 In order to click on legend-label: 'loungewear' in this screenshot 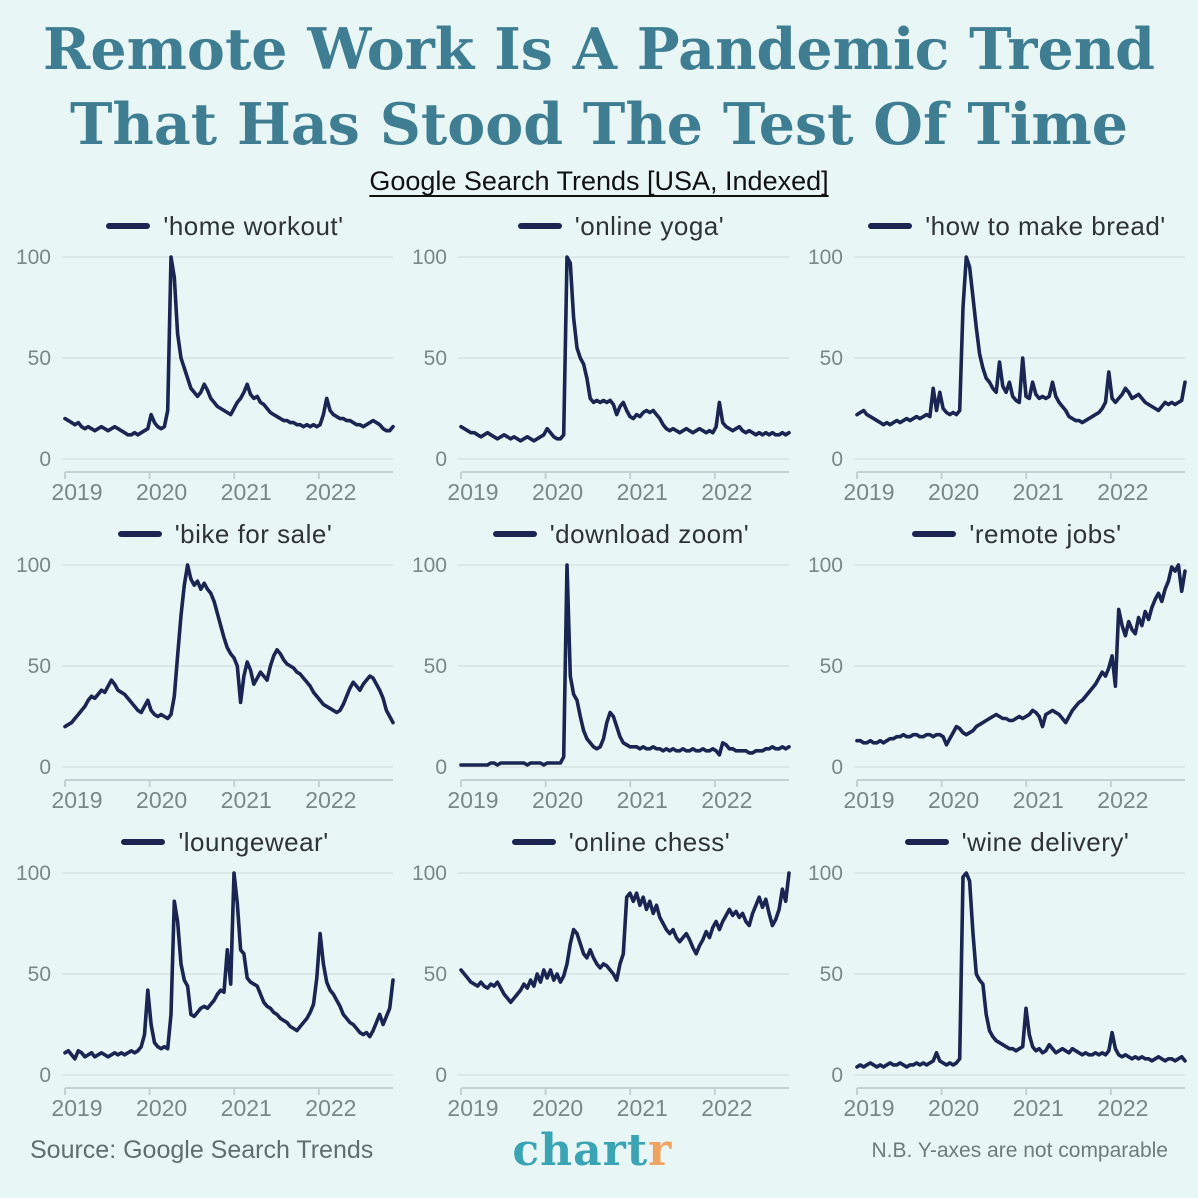, I will do `click(253, 841)`.